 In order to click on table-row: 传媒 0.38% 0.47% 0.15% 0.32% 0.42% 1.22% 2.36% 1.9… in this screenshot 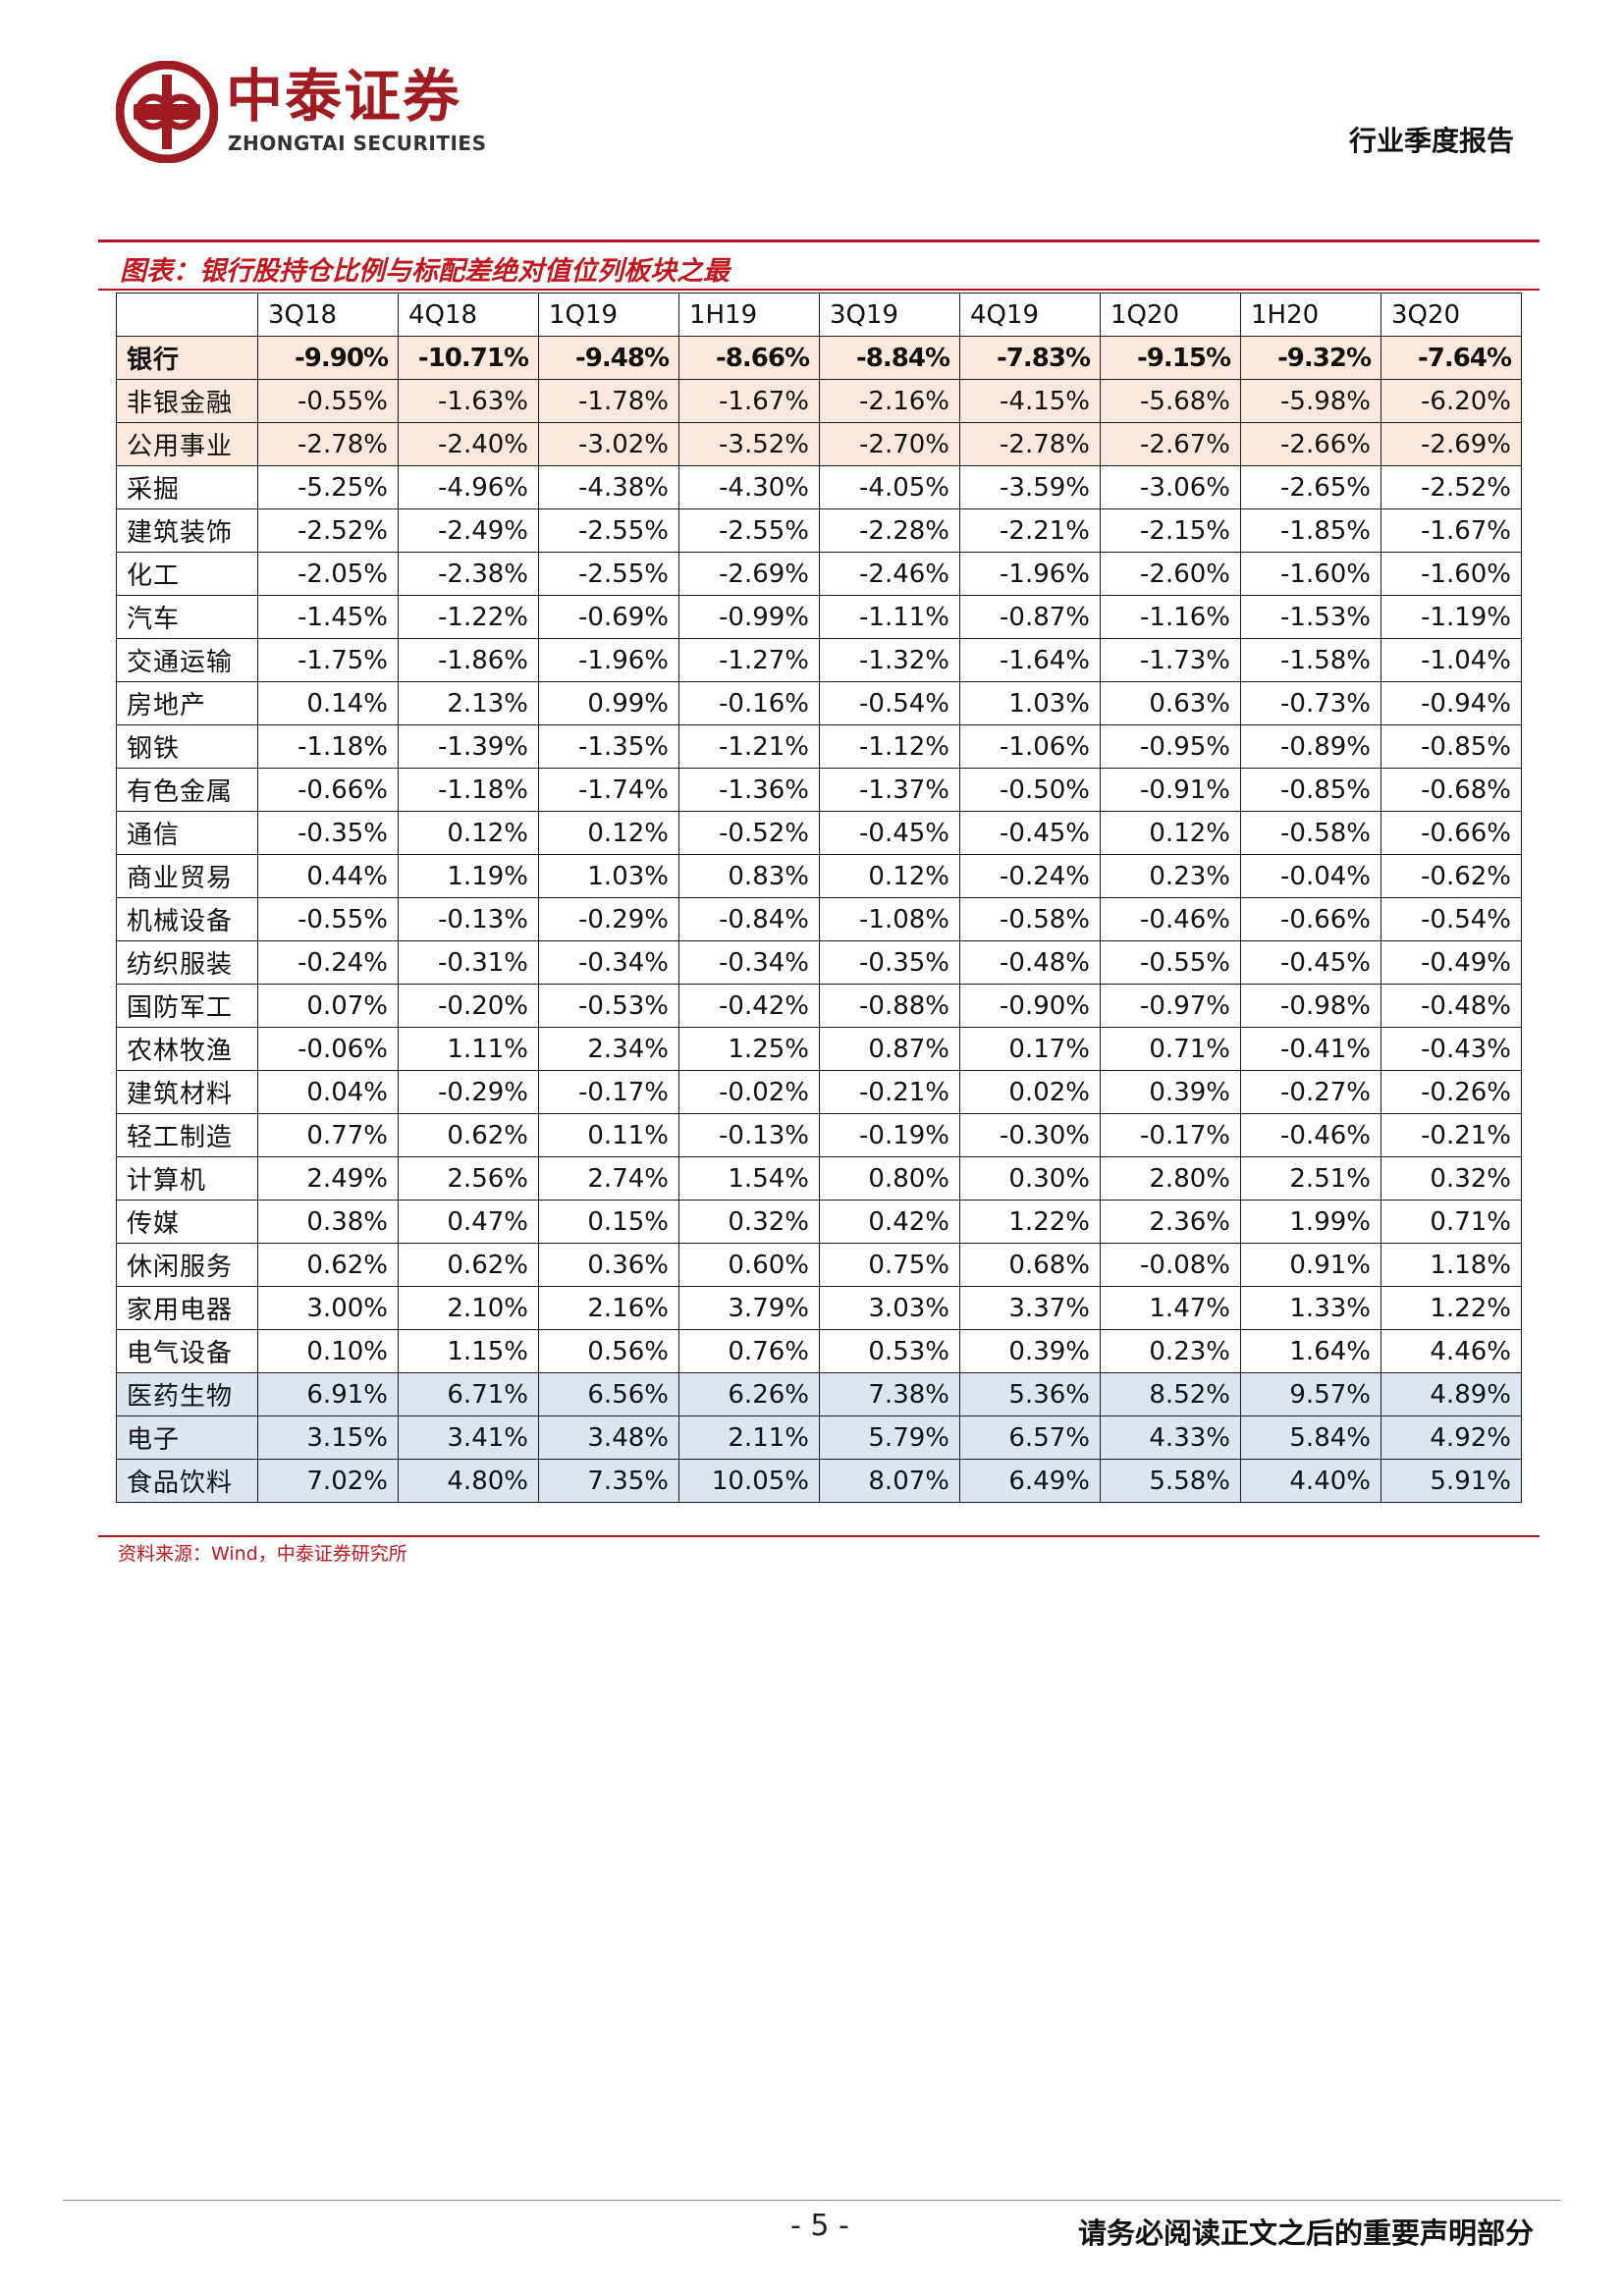, I will do `click(819, 1222)`.